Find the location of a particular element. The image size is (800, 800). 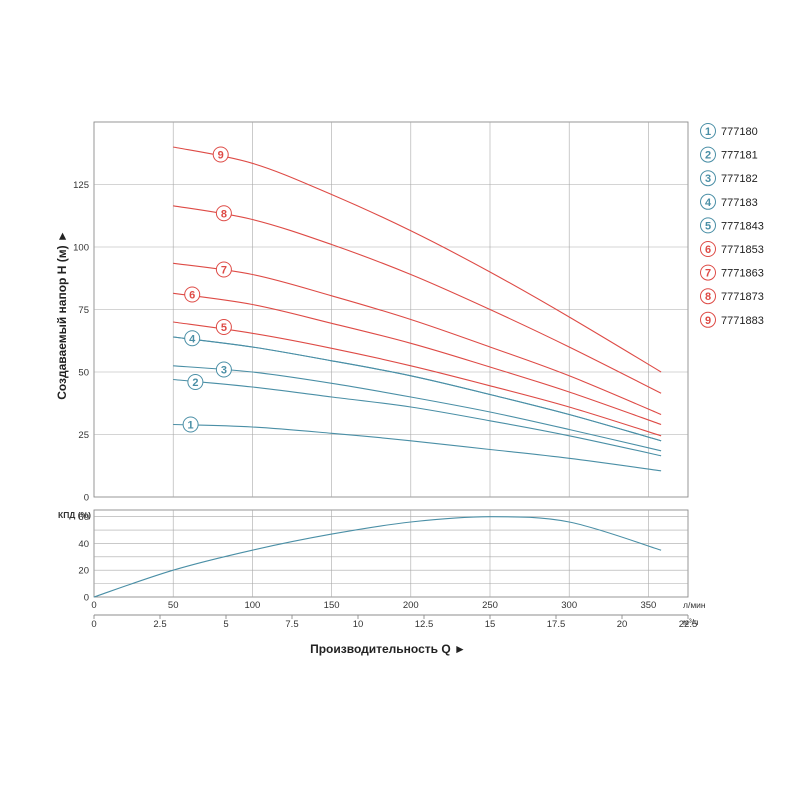

x-unit-m3h: м³/ч is located at coordinates (690, 622).